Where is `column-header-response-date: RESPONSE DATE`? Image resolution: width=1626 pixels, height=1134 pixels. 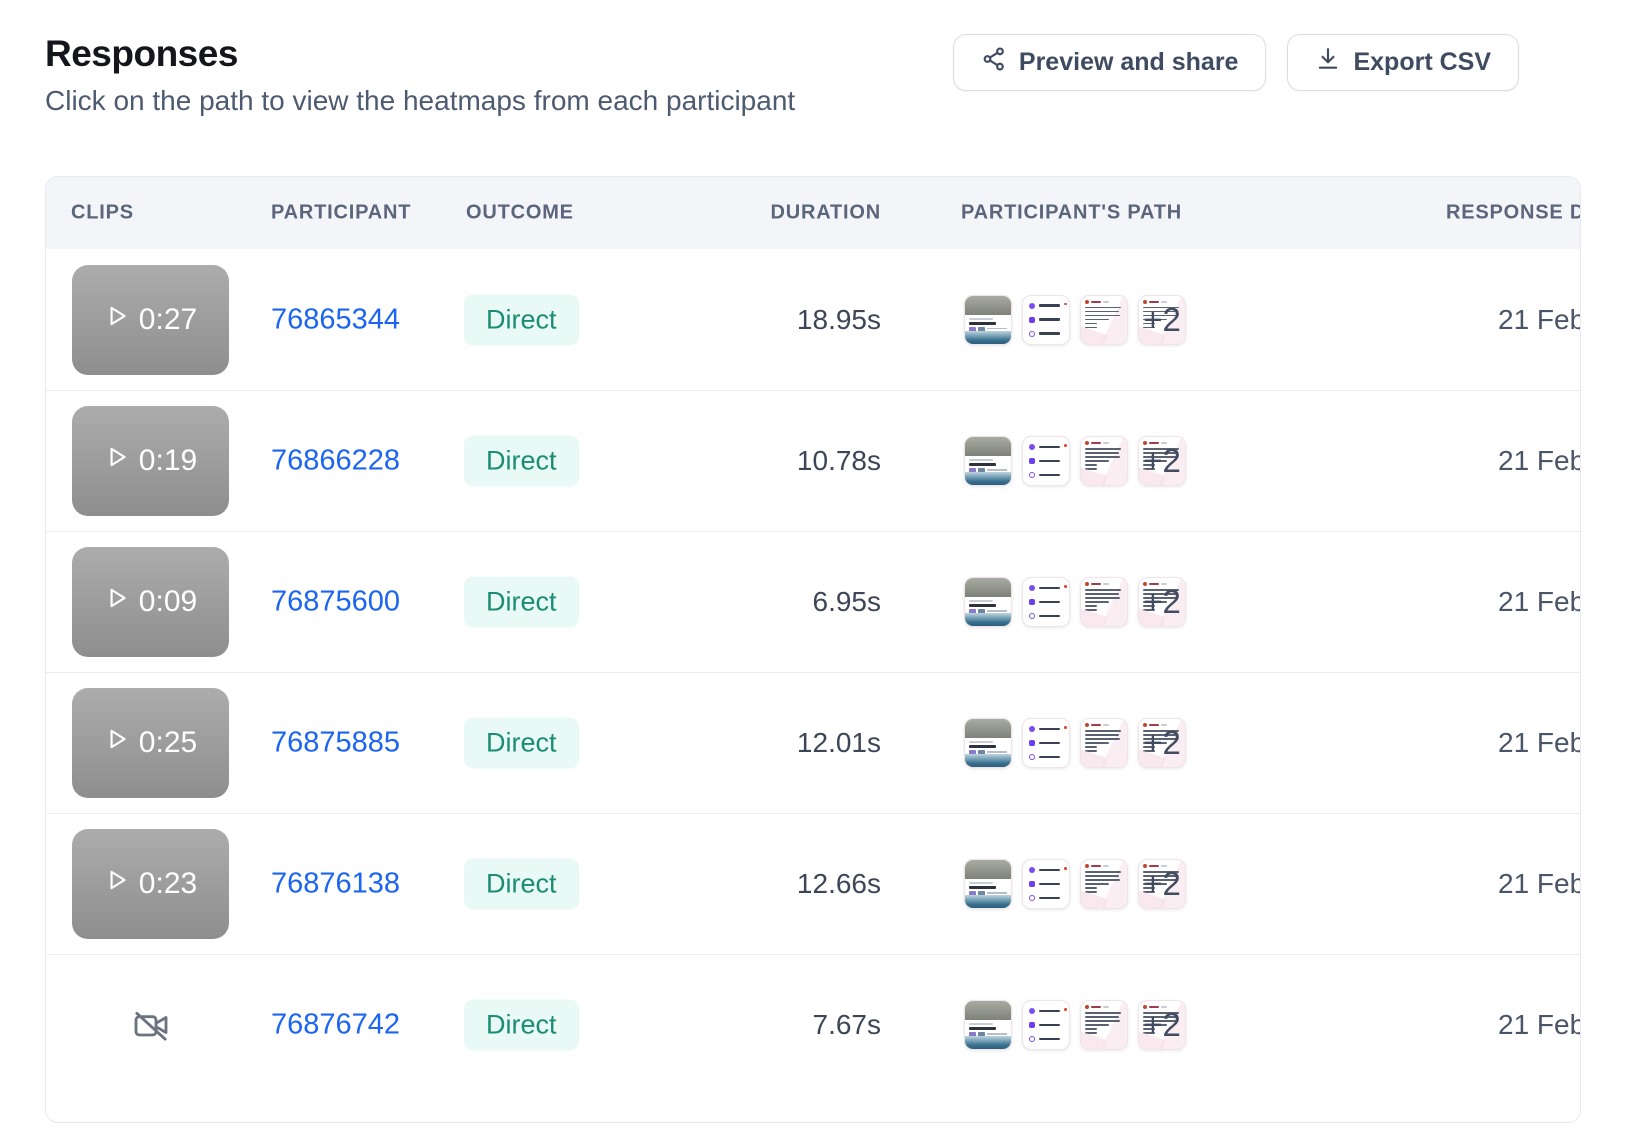
column-header-response-date: RESPONSE DATE is located at coordinates (1513, 212).